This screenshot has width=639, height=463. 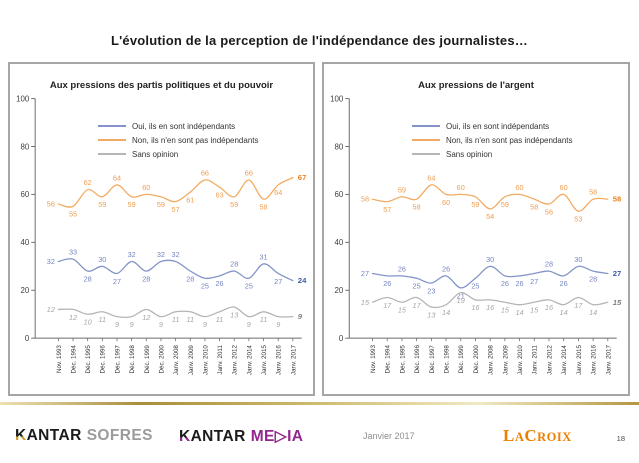 What do you see at coordinates (21, 435) in the screenshot?
I see `kantar-k-gold: K` at bounding box center [21, 435].